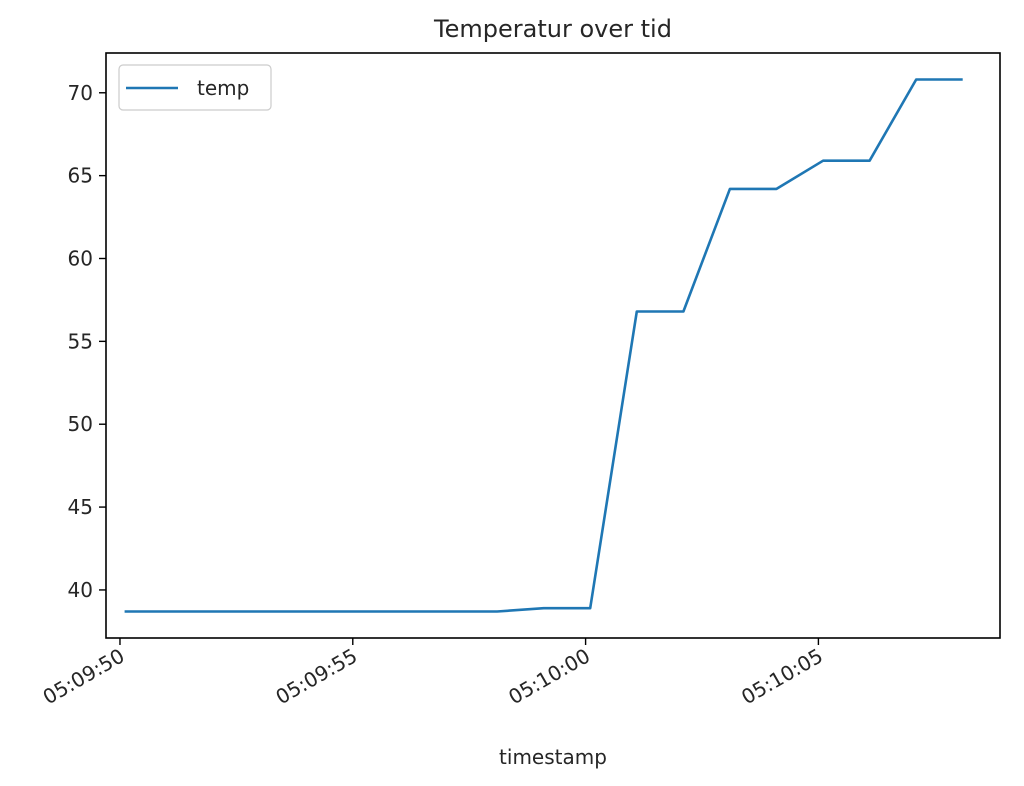 This screenshot has width=1024, height=786. Describe the element at coordinates (80, 93) in the screenshot. I see `y-tick-label: 70` at that location.